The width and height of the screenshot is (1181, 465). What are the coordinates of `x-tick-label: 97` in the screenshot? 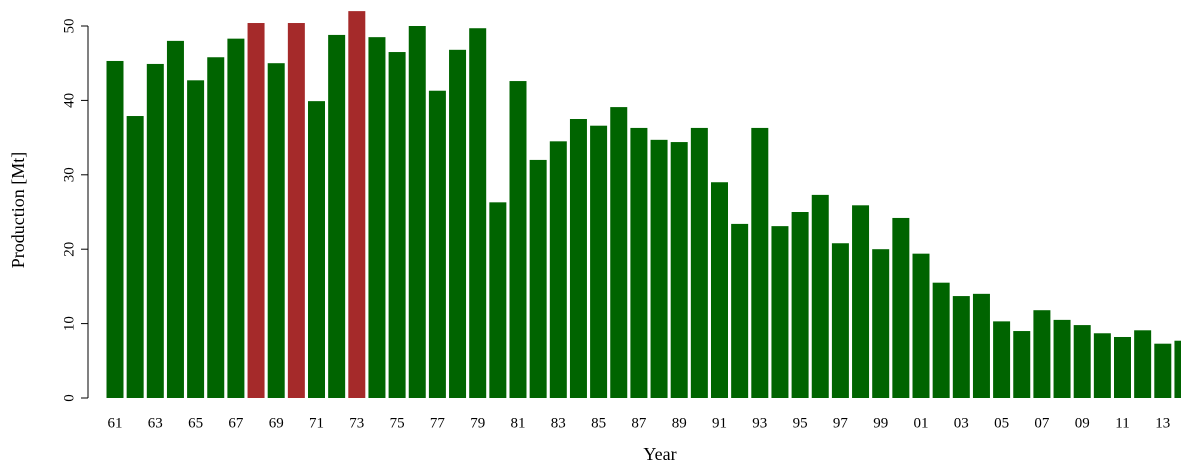 It's located at (841, 423).